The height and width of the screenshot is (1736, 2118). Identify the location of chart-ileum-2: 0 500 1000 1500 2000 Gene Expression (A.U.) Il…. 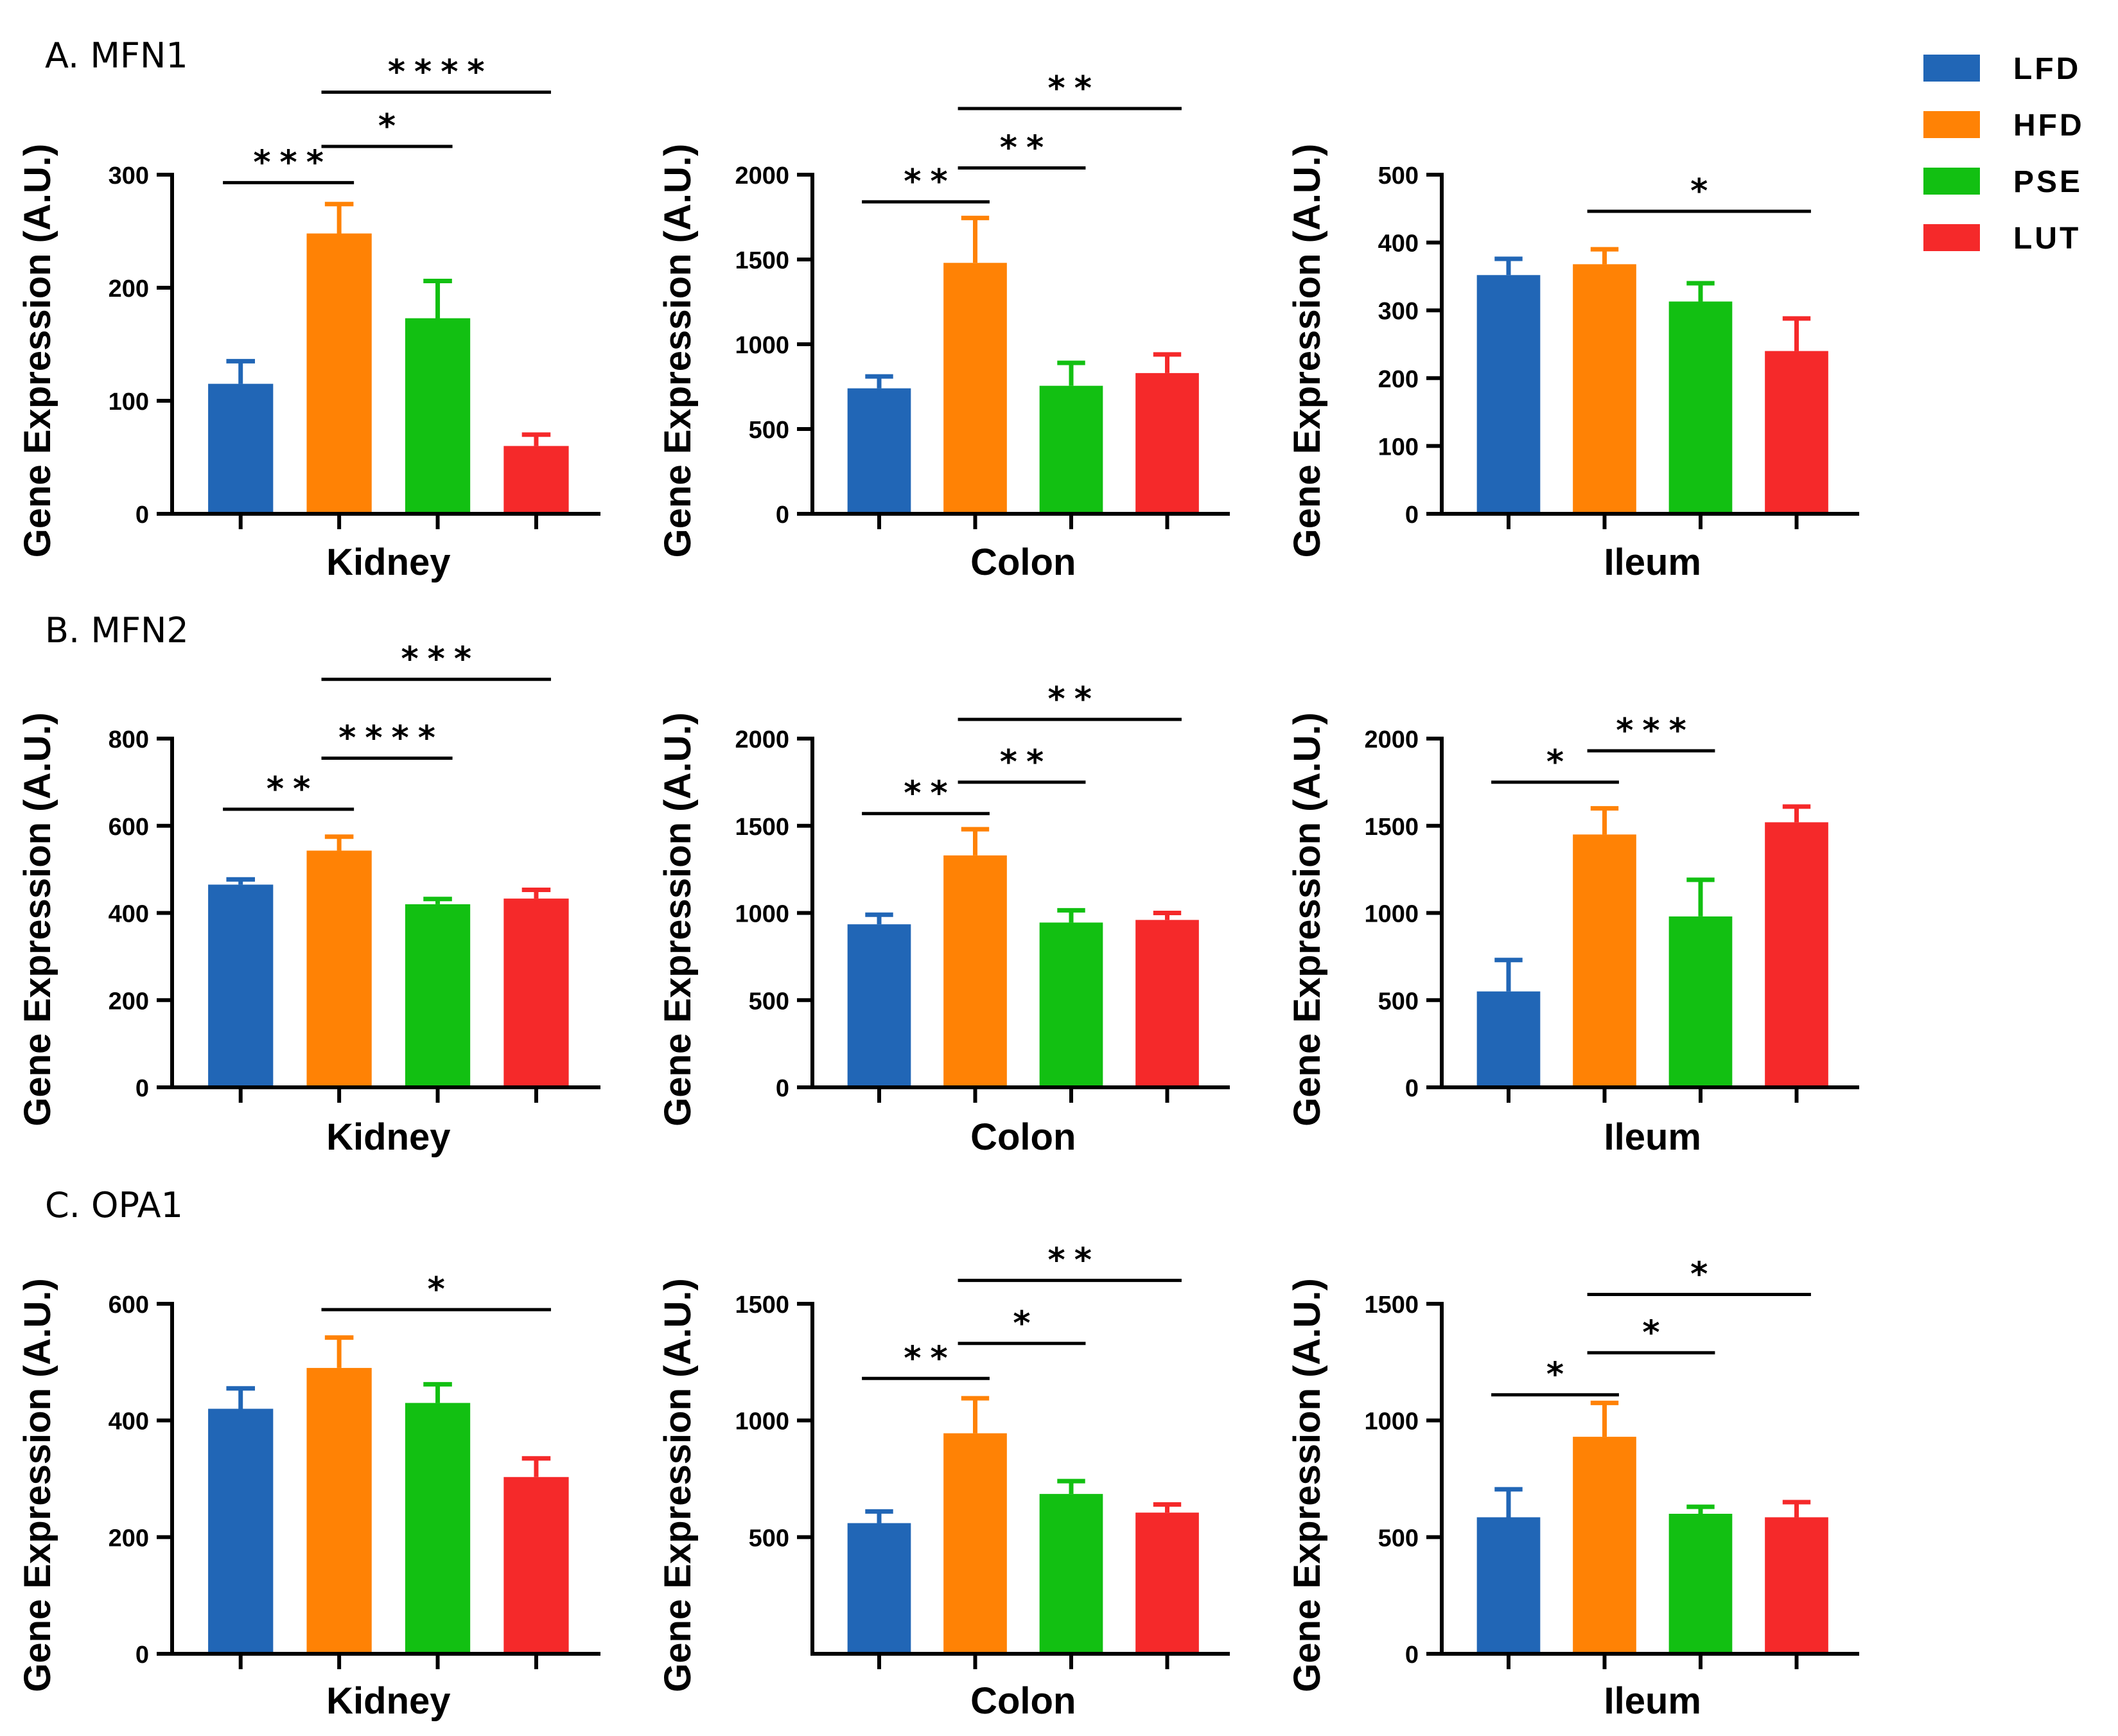
(1573, 935).